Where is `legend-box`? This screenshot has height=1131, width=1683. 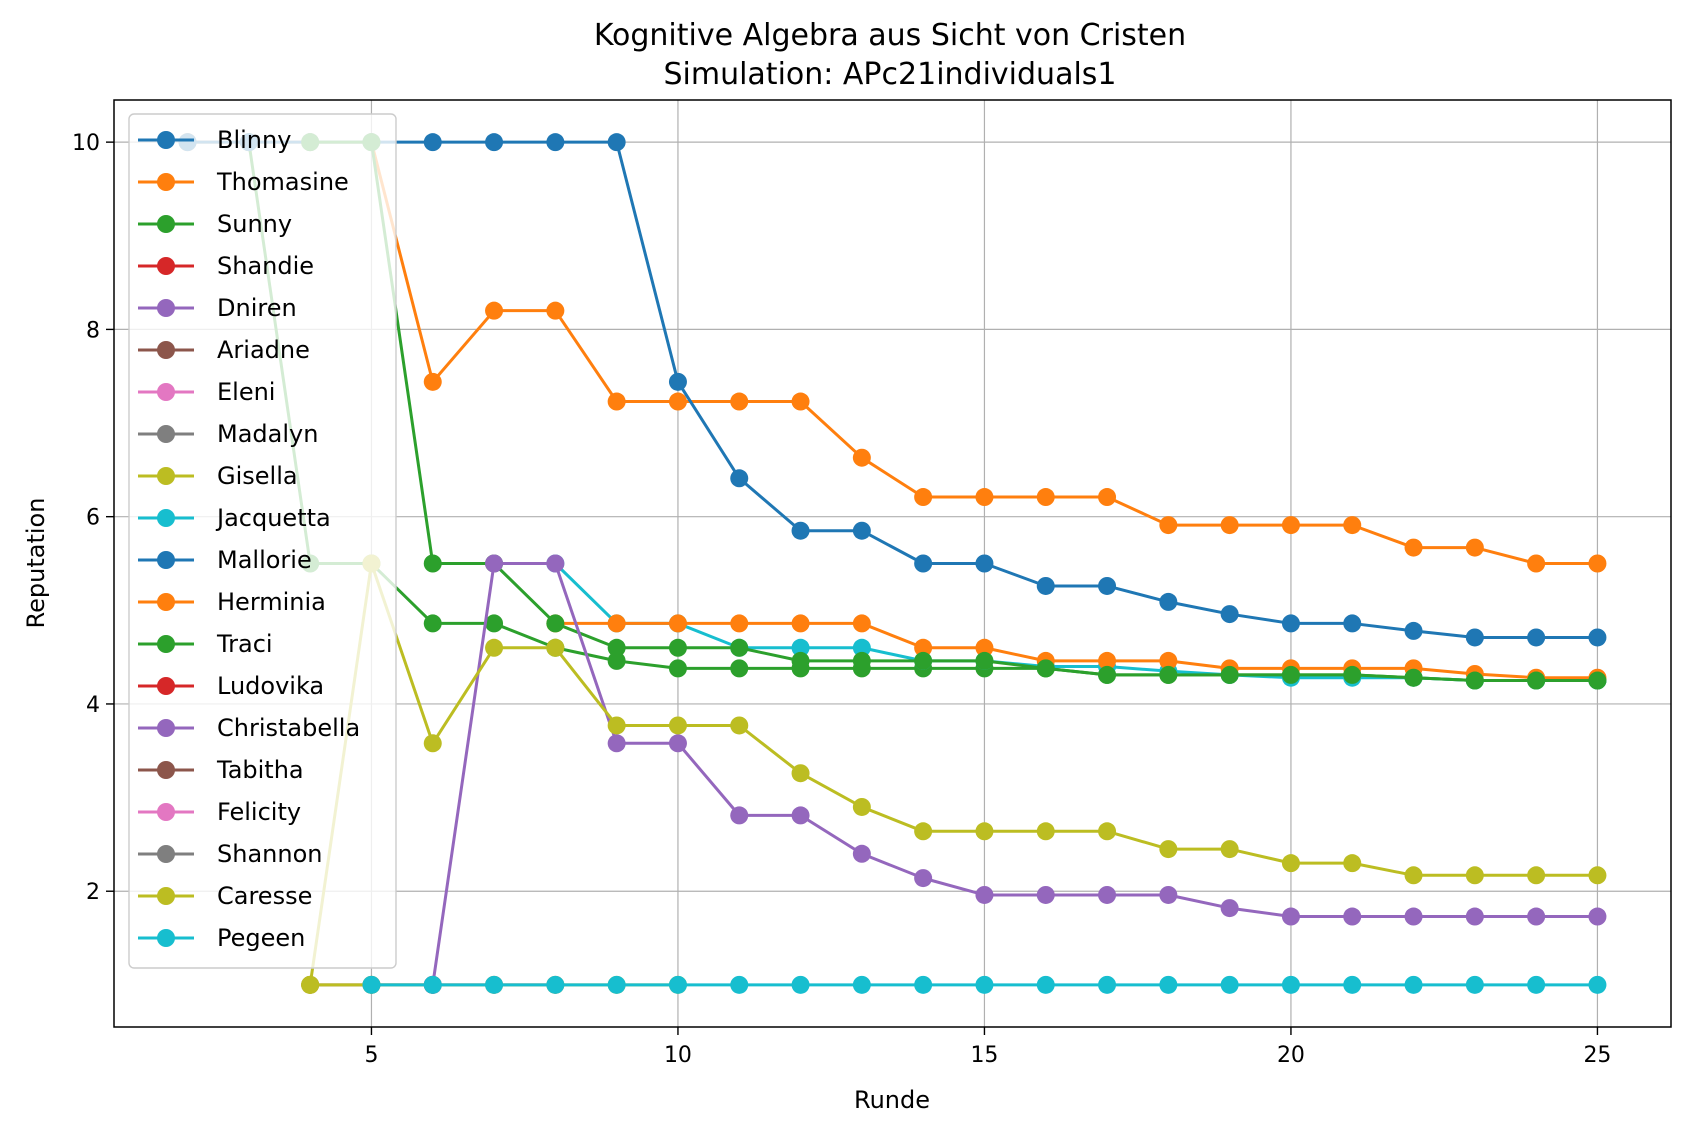 legend-box is located at coordinates (262, 541).